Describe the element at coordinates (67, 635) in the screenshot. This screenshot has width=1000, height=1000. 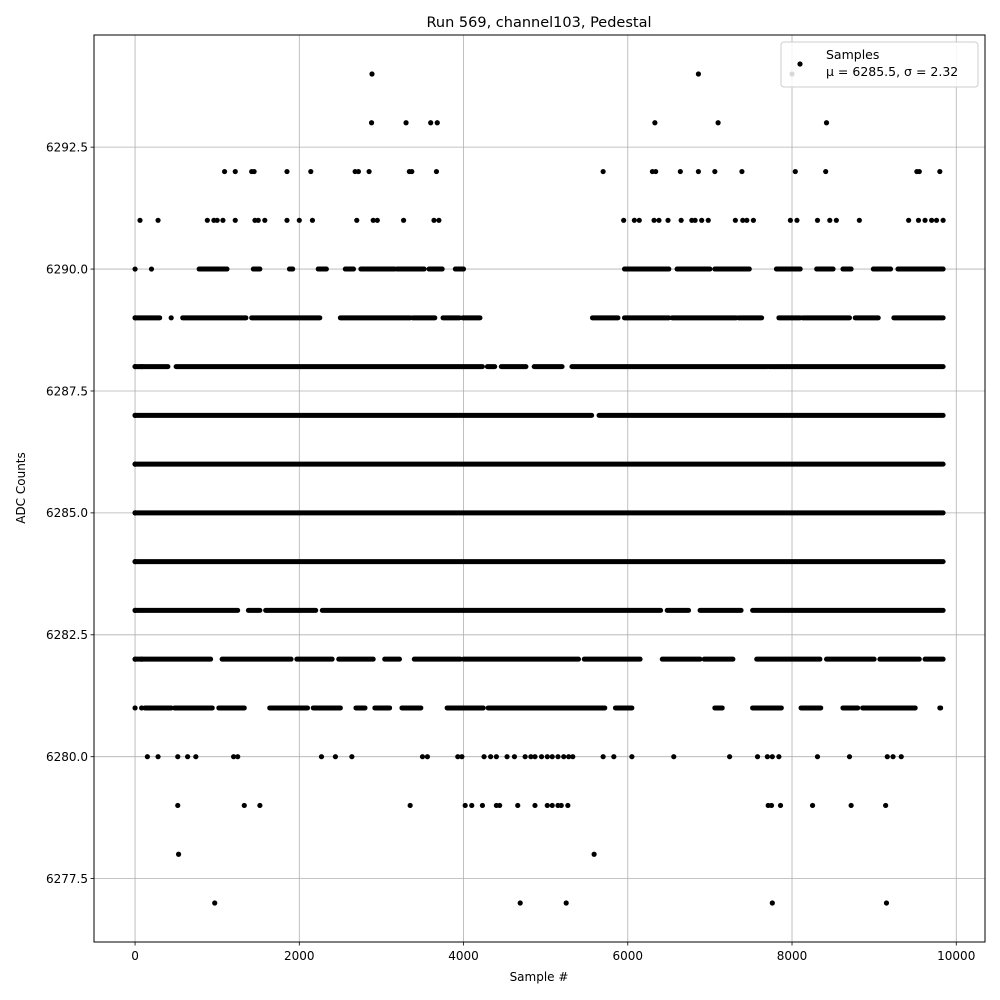
I see `y-tick-label: 6282.5` at that location.